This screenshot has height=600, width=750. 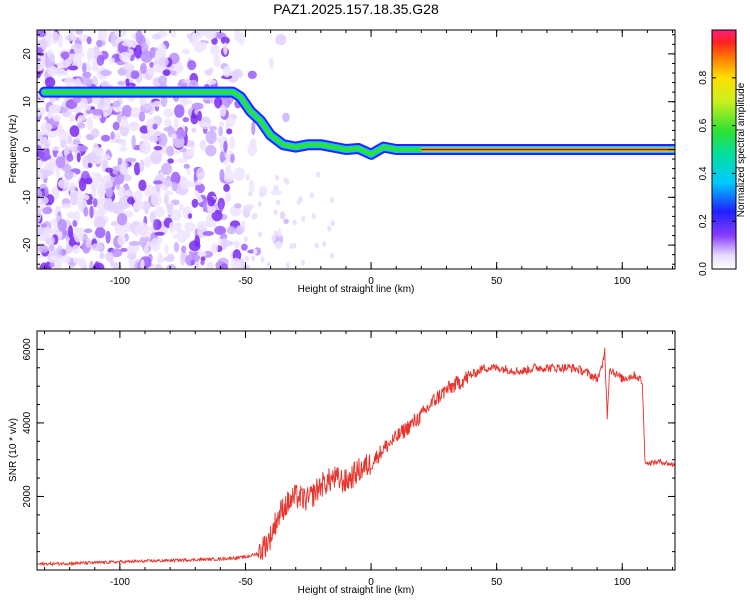 I want to click on colorbar-tick-label: 0.6, so click(x=703, y=125).